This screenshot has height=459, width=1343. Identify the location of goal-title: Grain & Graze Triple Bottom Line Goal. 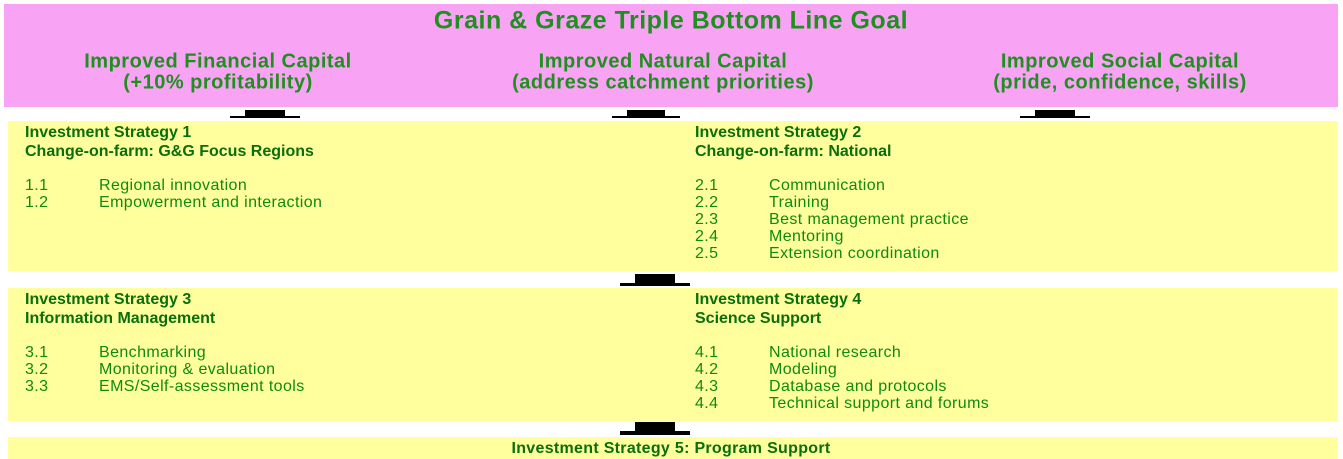
(671, 21).